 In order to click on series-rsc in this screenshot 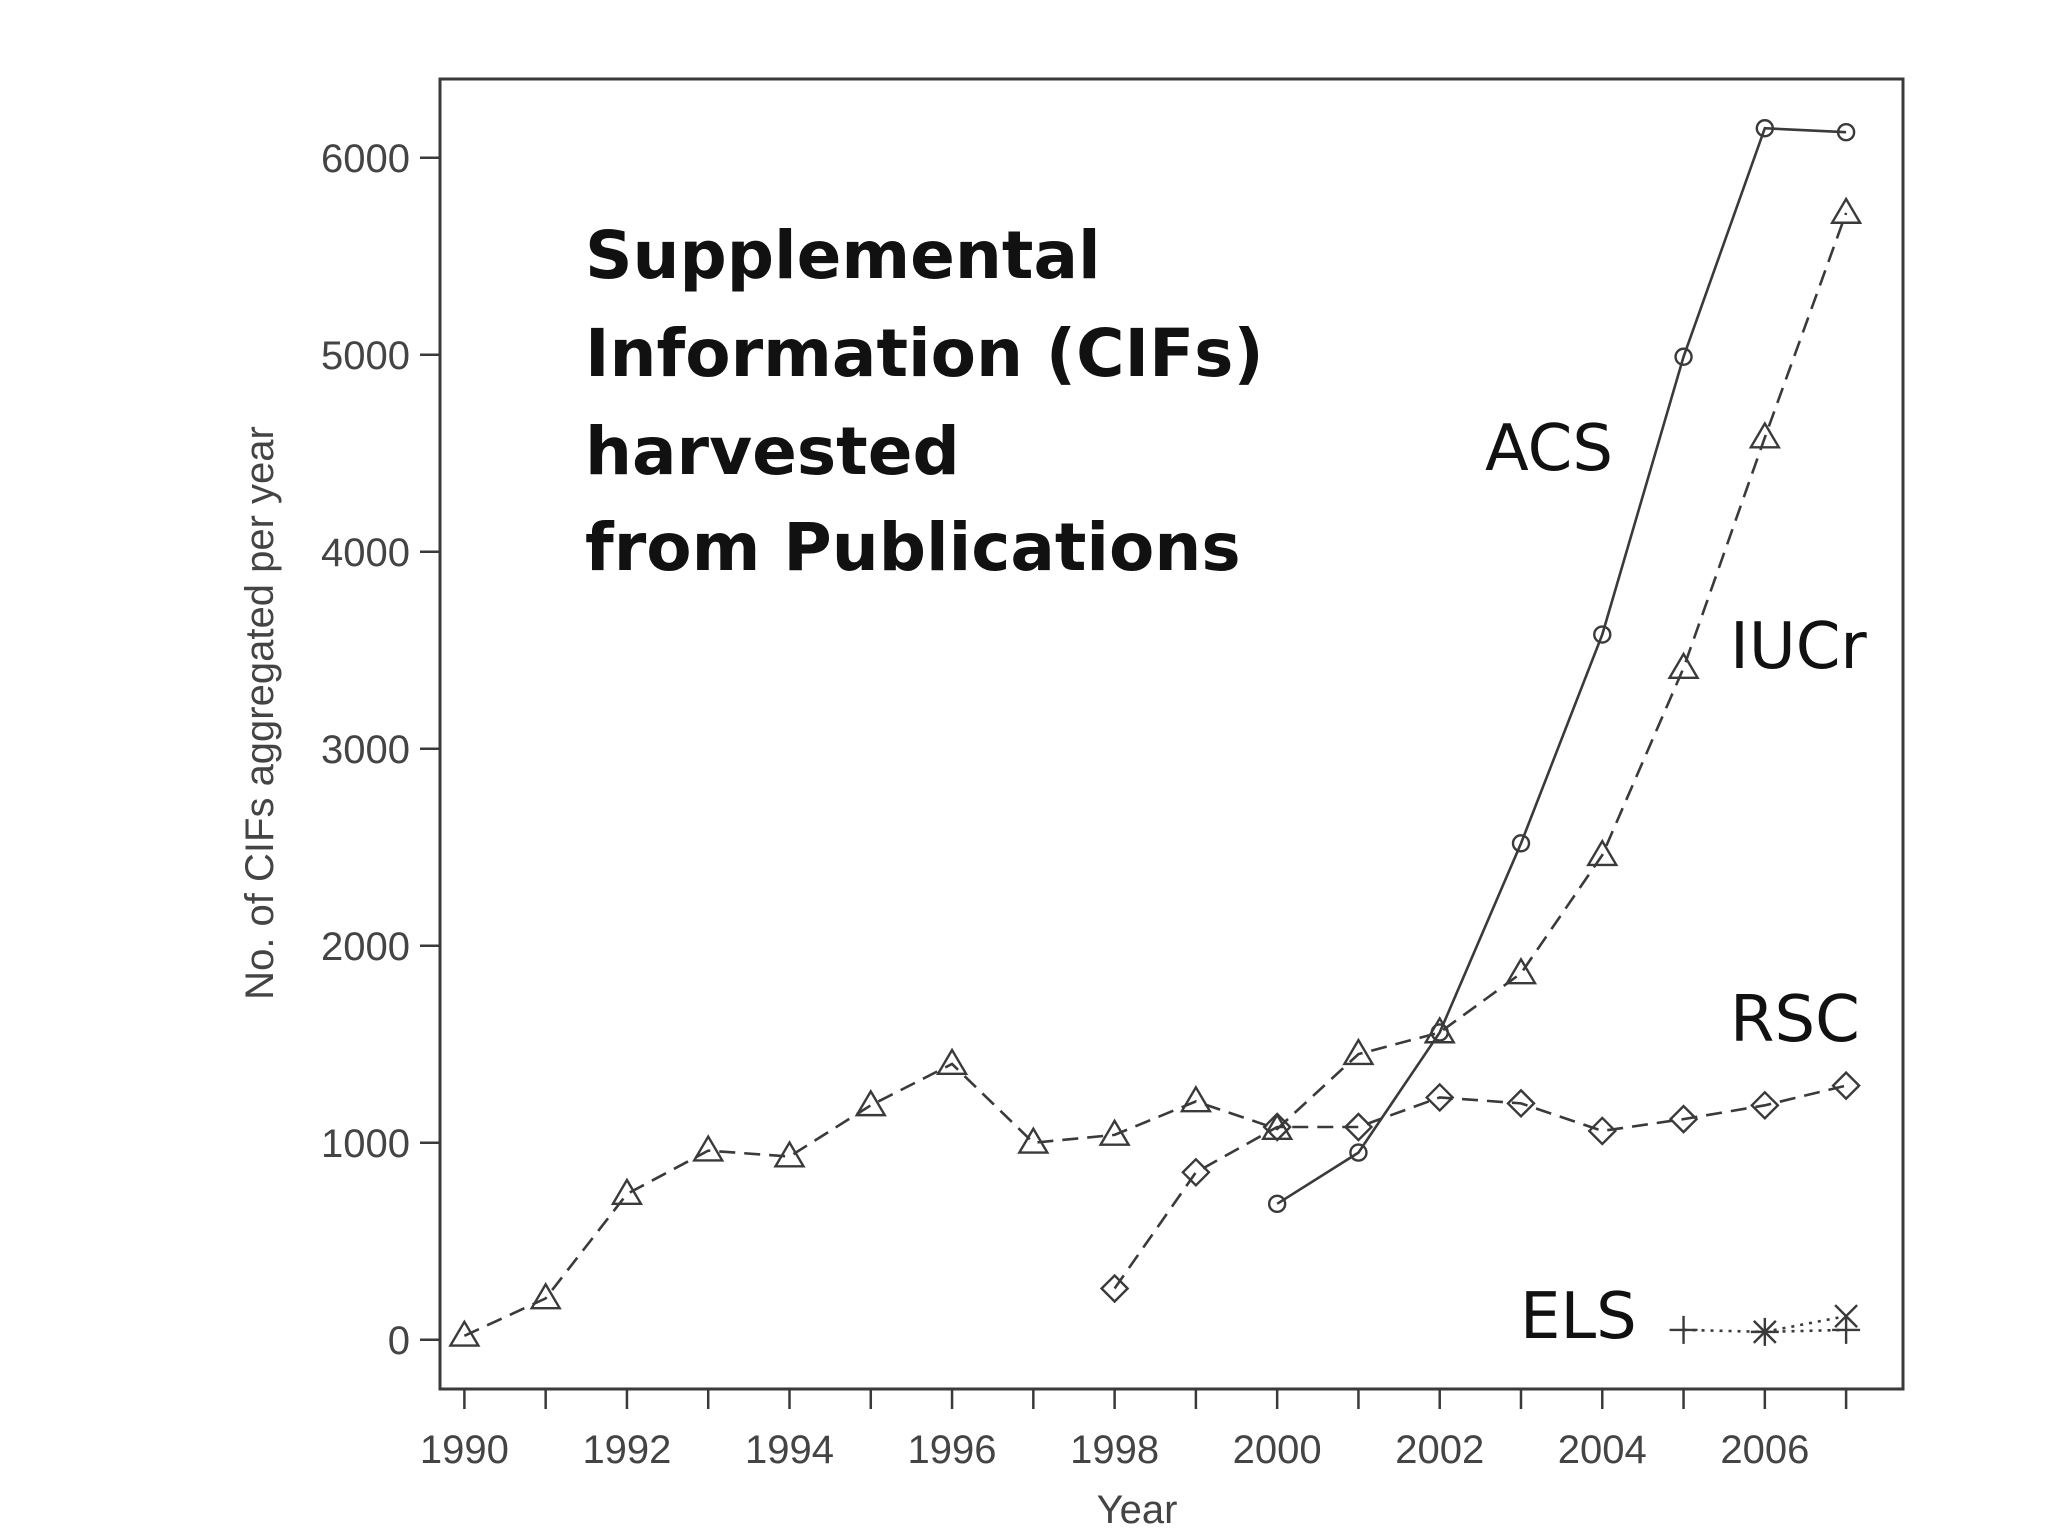, I will do `click(1480, 1187)`.